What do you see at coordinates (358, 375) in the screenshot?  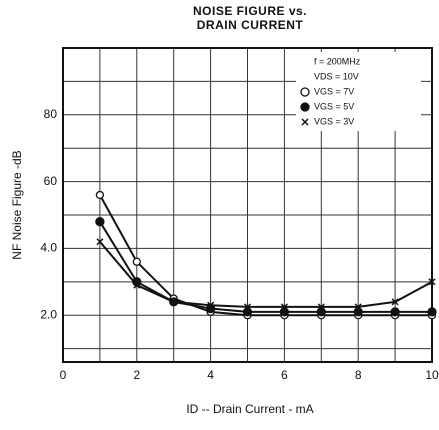 I see `x-tick-label: 8` at bounding box center [358, 375].